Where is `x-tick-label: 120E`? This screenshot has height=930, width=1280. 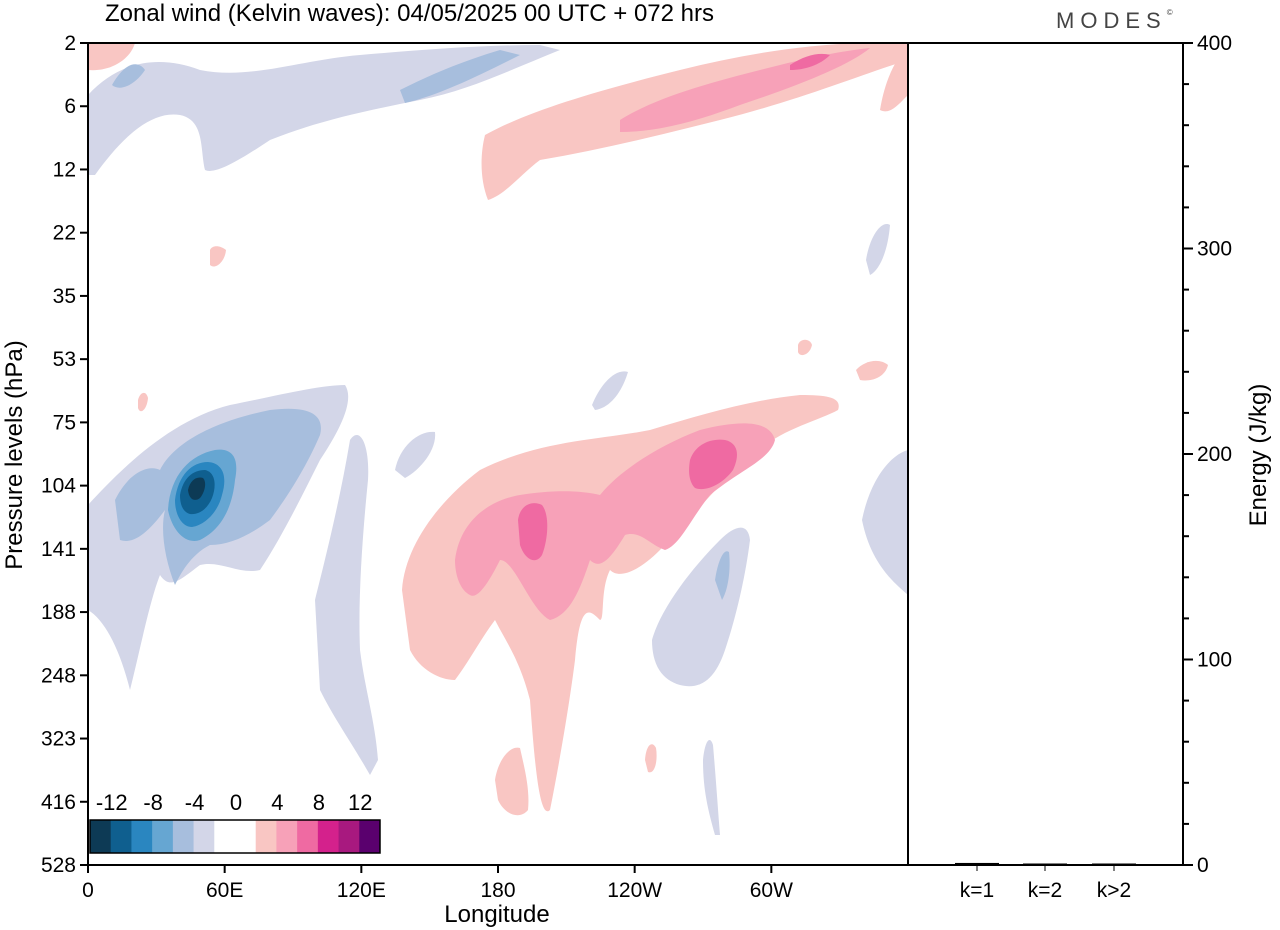 x-tick-label: 120E is located at coordinates (361, 890).